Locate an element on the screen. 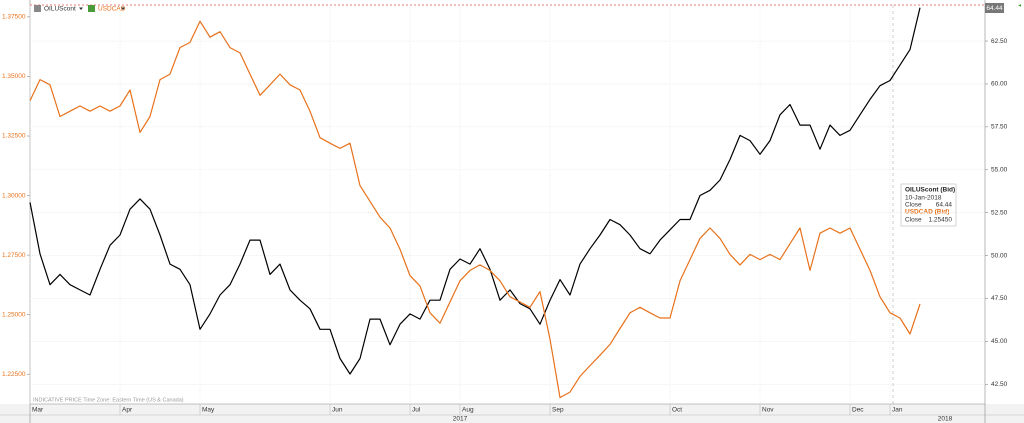 The width and height of the screenshot is (1024, 423). x-tick-label: Jun is located at coordinates (337, 410).